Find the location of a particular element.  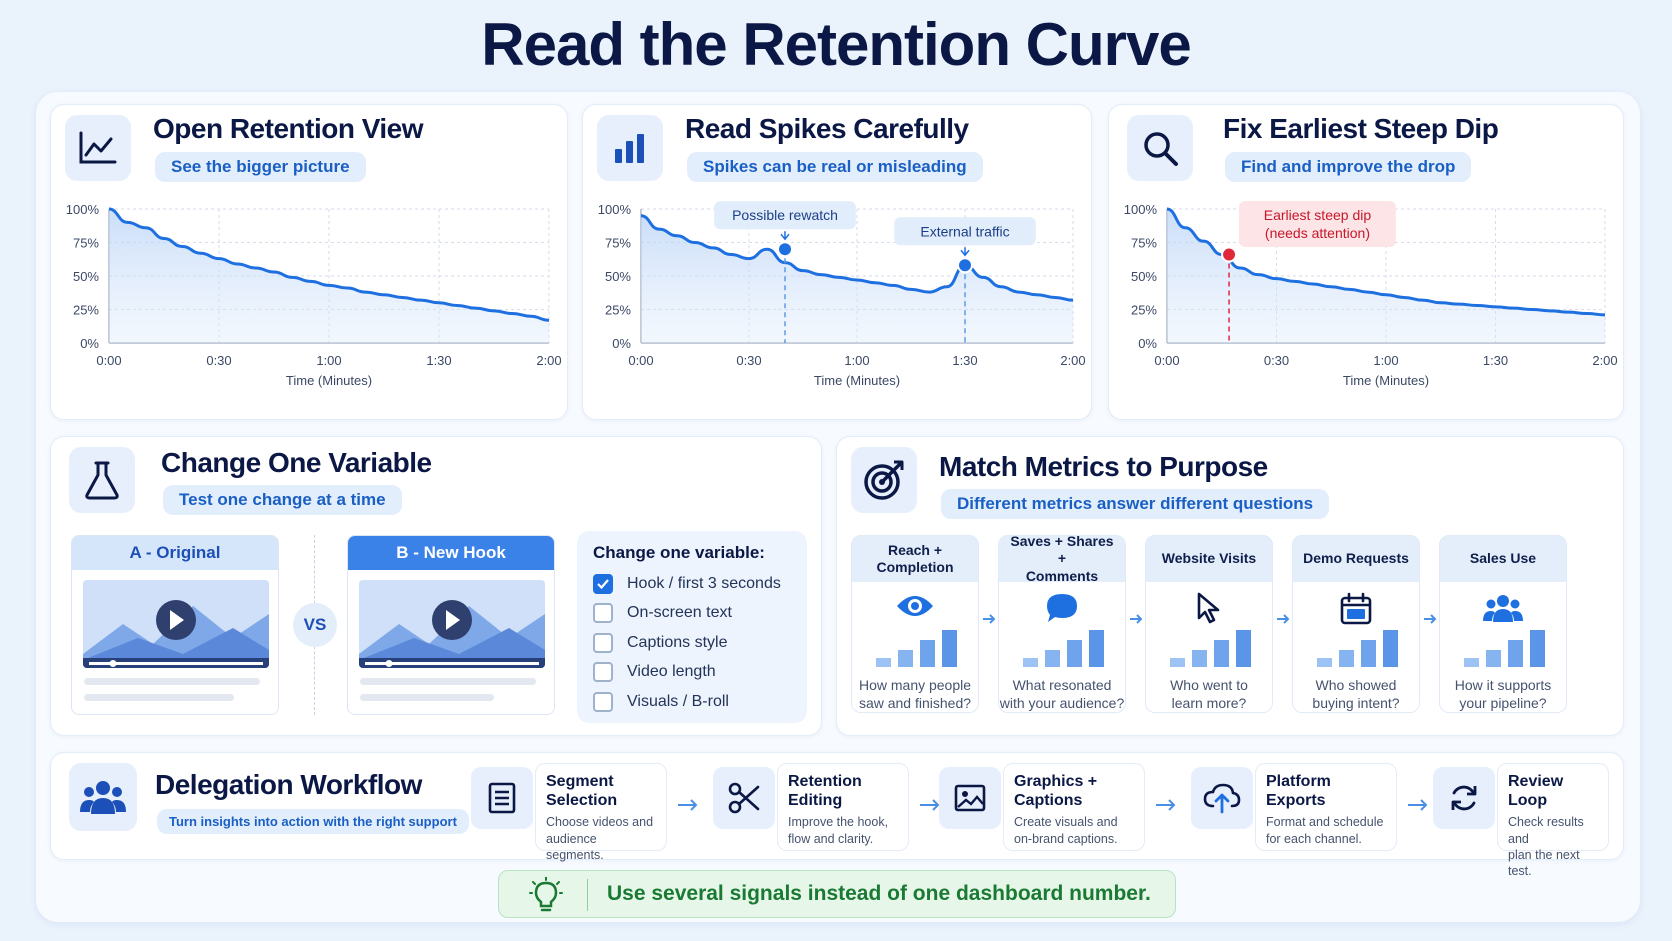

area-fill is located at coordinates (1386, 276).